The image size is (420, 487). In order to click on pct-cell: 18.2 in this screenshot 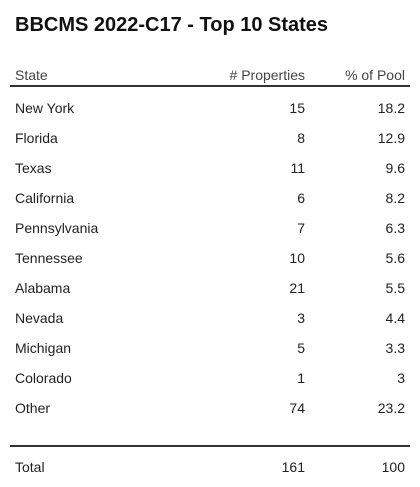, I will do `click(391, 108)`.